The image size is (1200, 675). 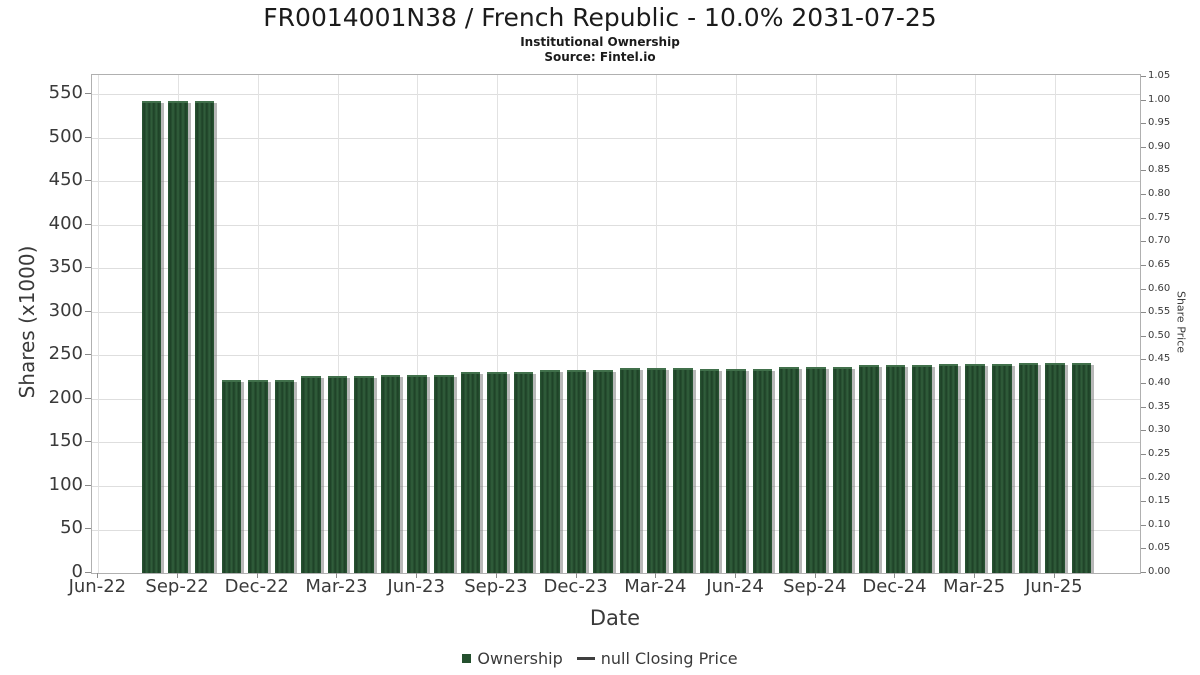 I want to click on y-right-tick-label: 0.00, so click(x=1159, y=571).